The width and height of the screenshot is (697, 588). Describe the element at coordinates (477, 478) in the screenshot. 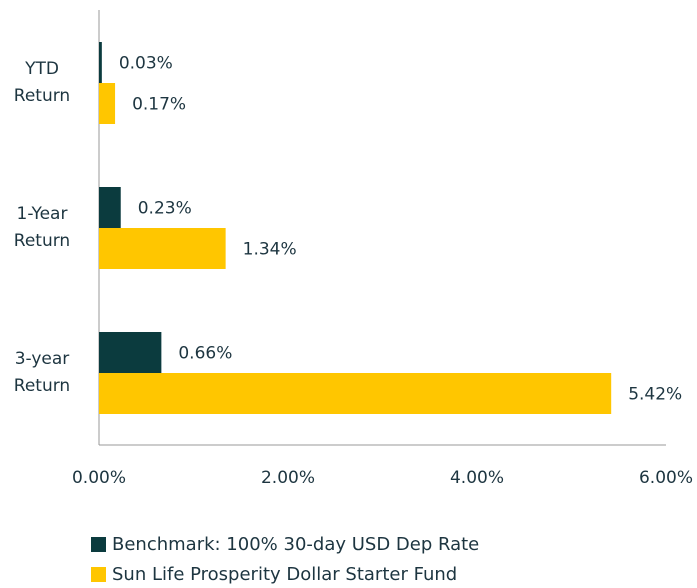

I see `x-tick-label: 4.00%` at that location.